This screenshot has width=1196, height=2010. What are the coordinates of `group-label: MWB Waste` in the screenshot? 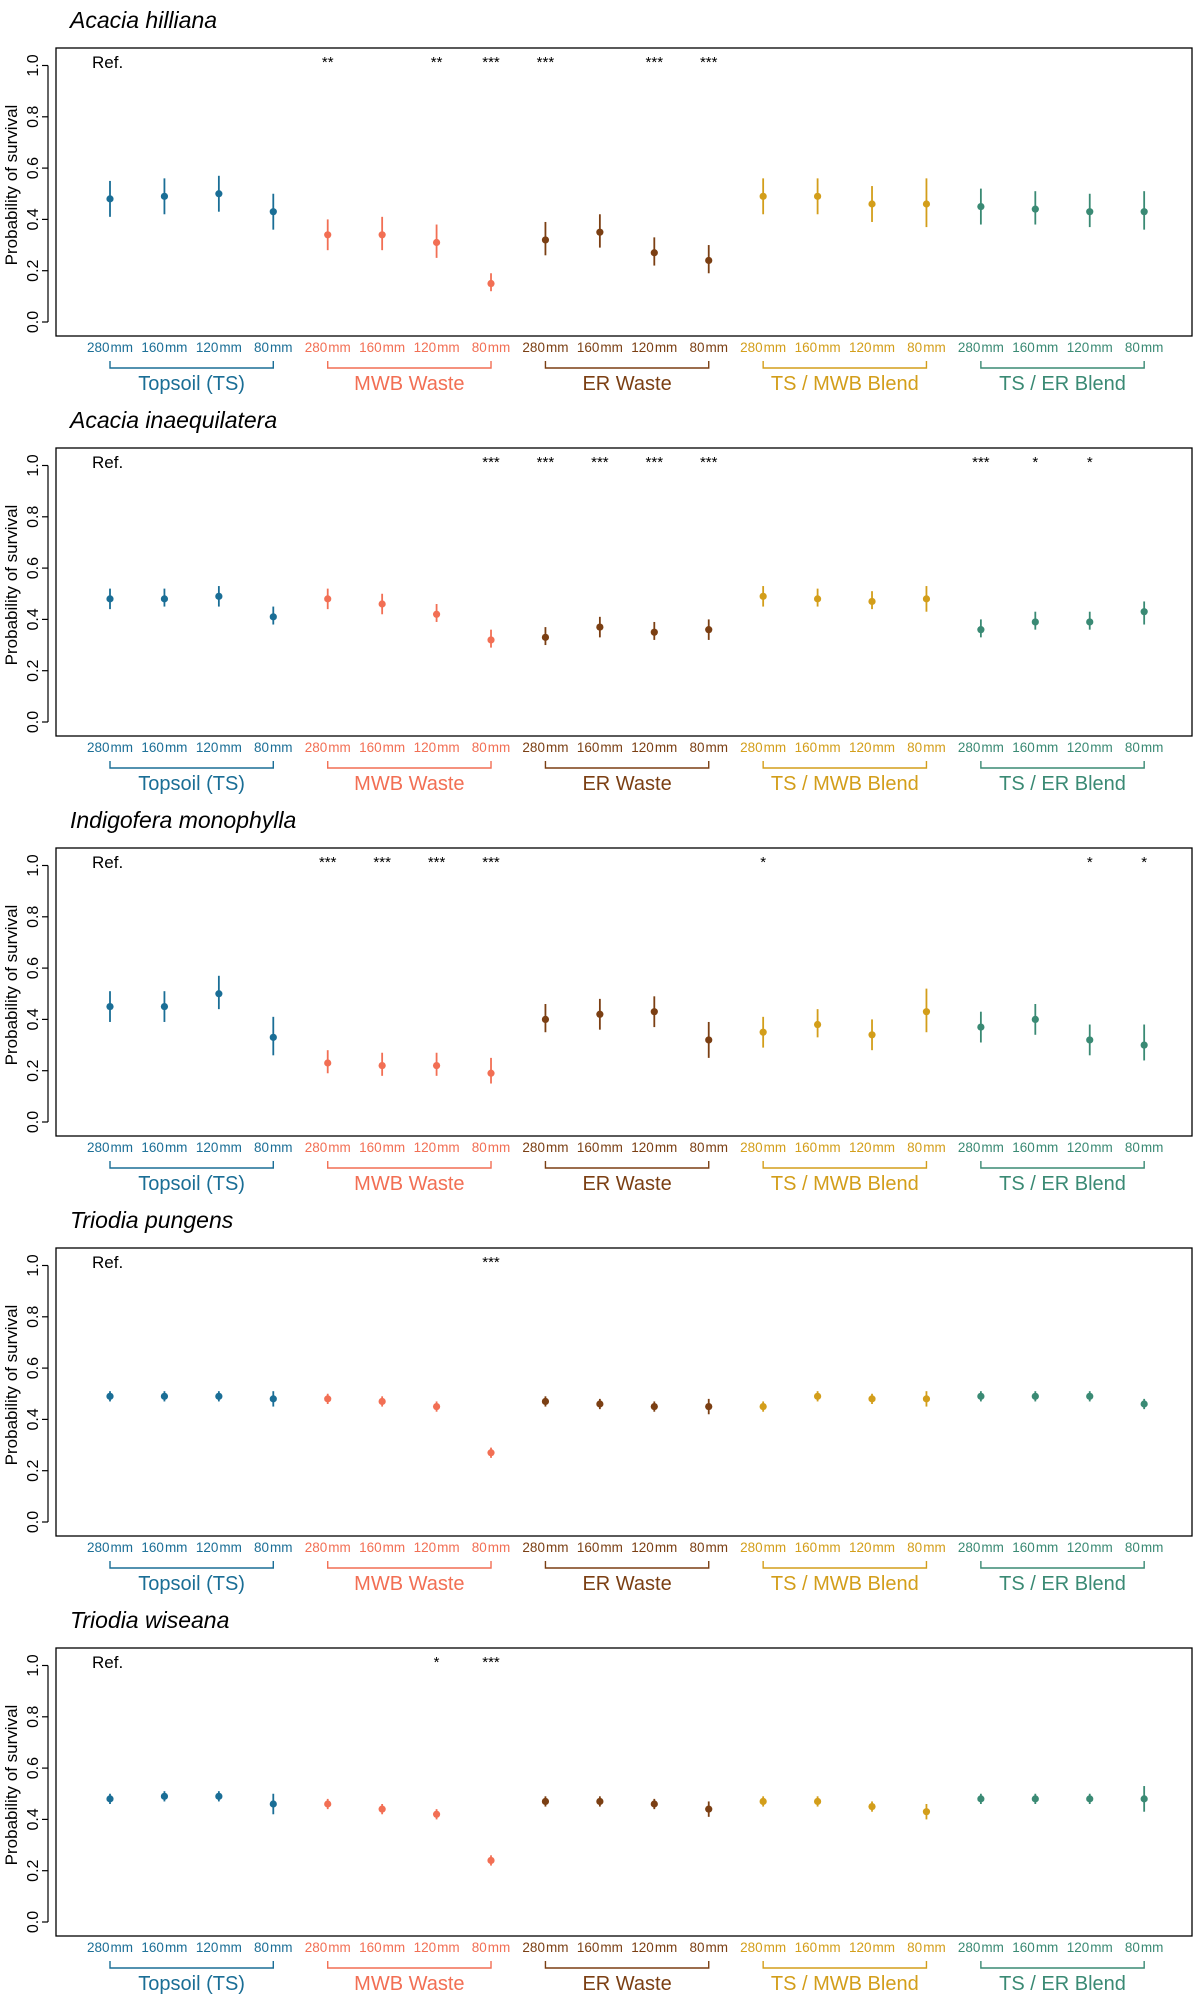 It's located at (409, 1184).